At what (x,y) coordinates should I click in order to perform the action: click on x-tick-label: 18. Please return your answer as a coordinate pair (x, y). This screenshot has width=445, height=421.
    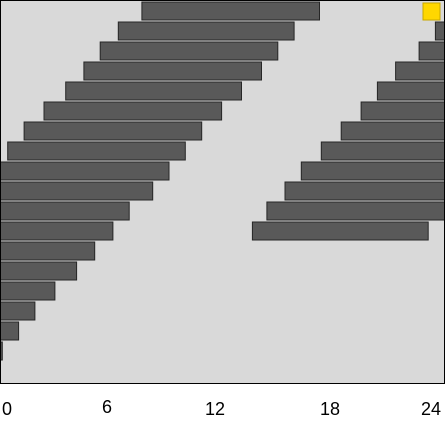
    Looking at the image, I should click on (330, 409).